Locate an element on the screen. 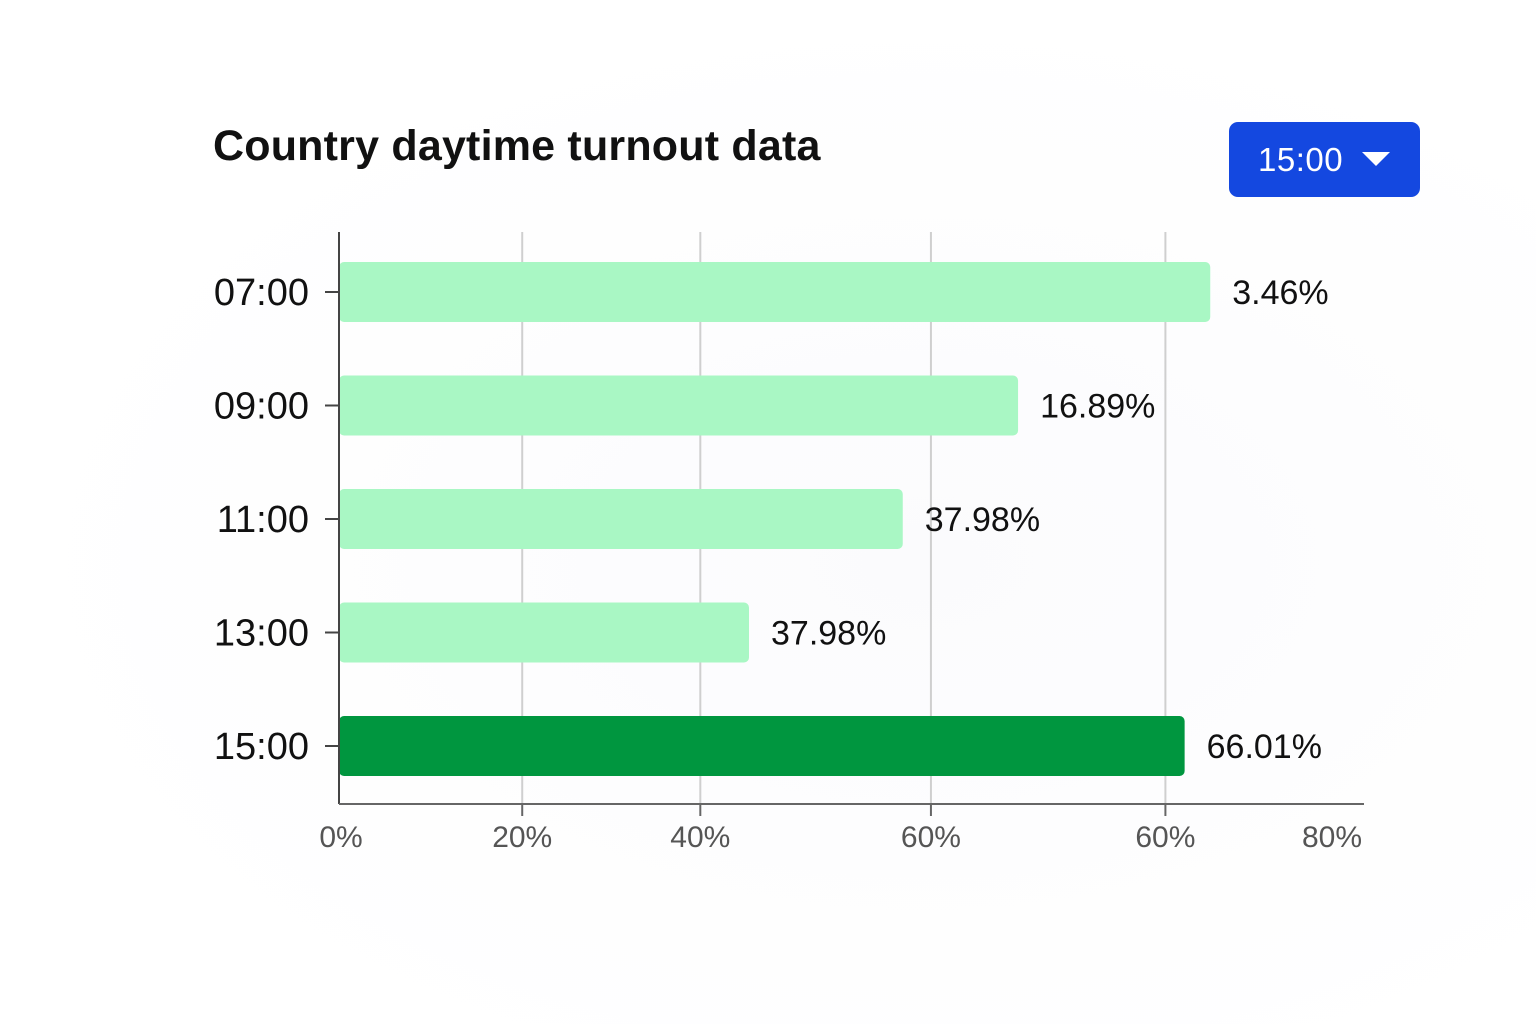 This screenshot has width=1536, height=1024. x-tick-label: 20% is located at coordinates (522, 837).